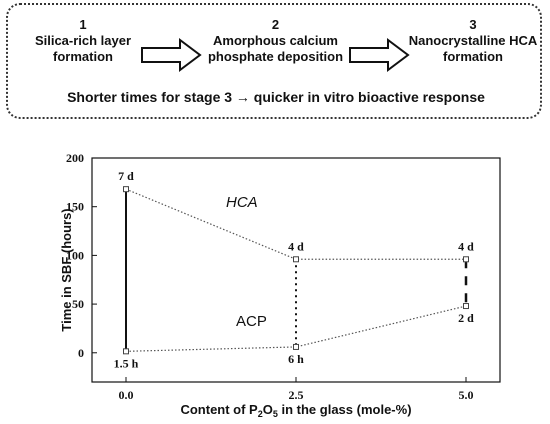  Describe the element at coordinates (275, 414) in the screenshot. I see `x-axis-label-sub2: 5` at that location.